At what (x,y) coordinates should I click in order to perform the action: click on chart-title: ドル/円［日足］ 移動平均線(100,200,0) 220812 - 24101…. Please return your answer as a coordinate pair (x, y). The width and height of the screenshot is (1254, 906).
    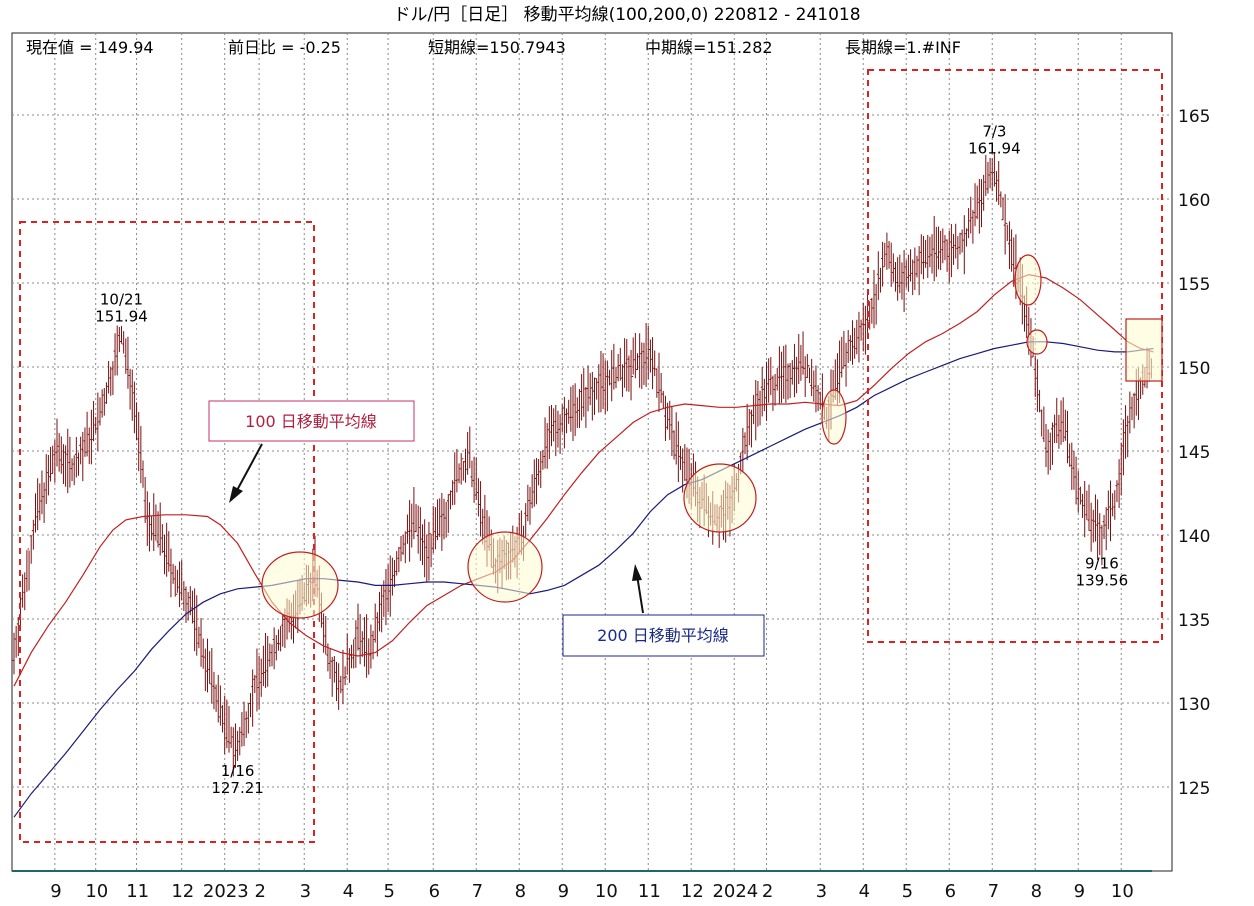
    Looking at the image, I should click on (626, 15).